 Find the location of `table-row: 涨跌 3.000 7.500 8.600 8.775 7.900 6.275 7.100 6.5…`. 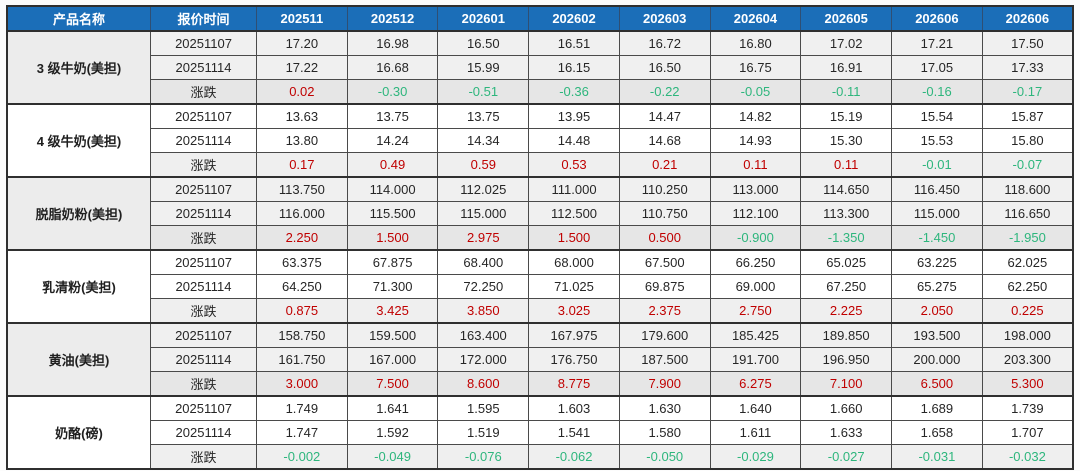

table-row: 涨跌 3.000 7.500 8.600 8.775 7.900 6.275 7.100 6.5… is located at coordinates (540, 384).